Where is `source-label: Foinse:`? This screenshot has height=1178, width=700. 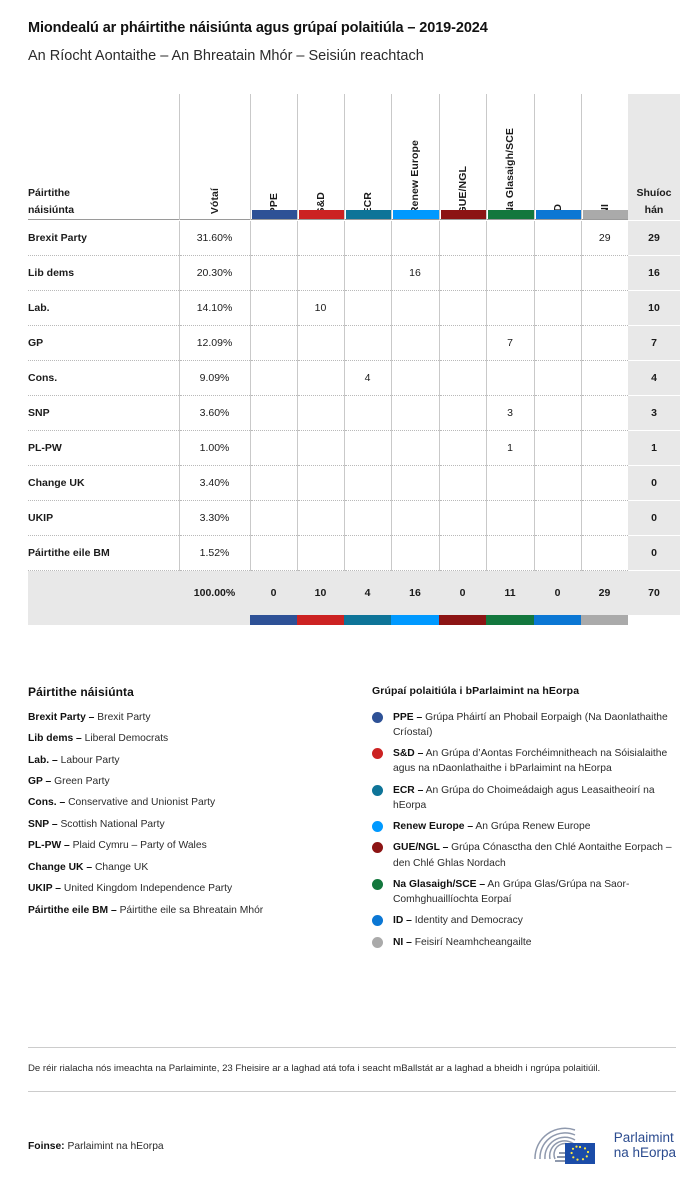
source-label: Foinse: is located at coordinates (46, 1146).